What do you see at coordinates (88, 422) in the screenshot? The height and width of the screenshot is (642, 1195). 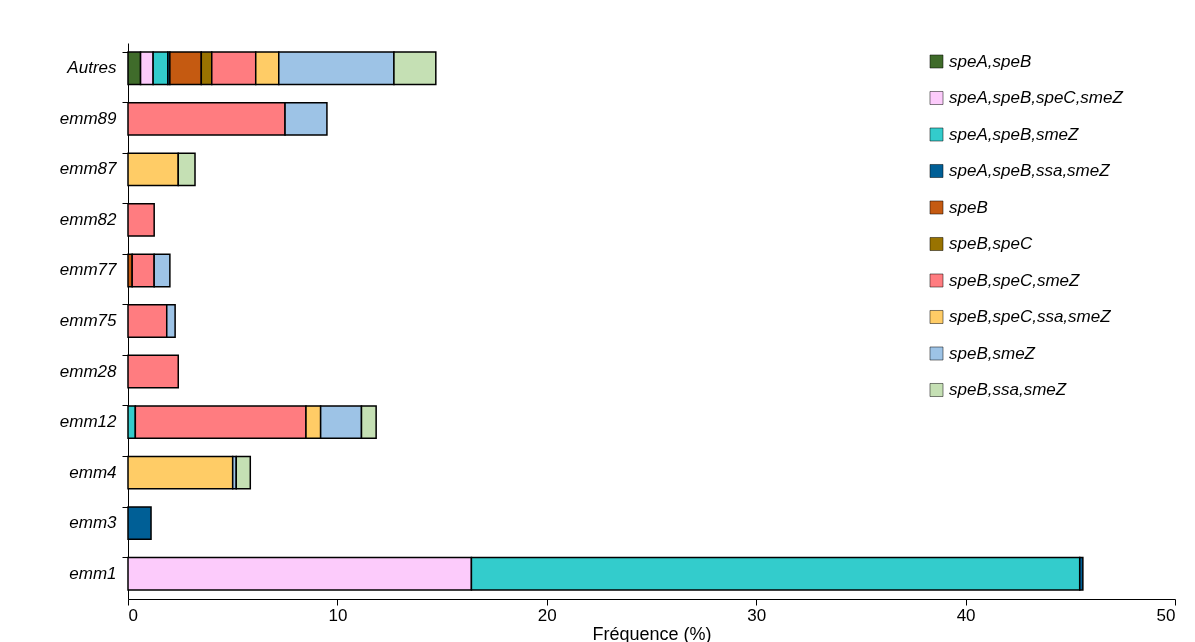 I see `y-tick-label: emm12` at bounding box center [88, 422].